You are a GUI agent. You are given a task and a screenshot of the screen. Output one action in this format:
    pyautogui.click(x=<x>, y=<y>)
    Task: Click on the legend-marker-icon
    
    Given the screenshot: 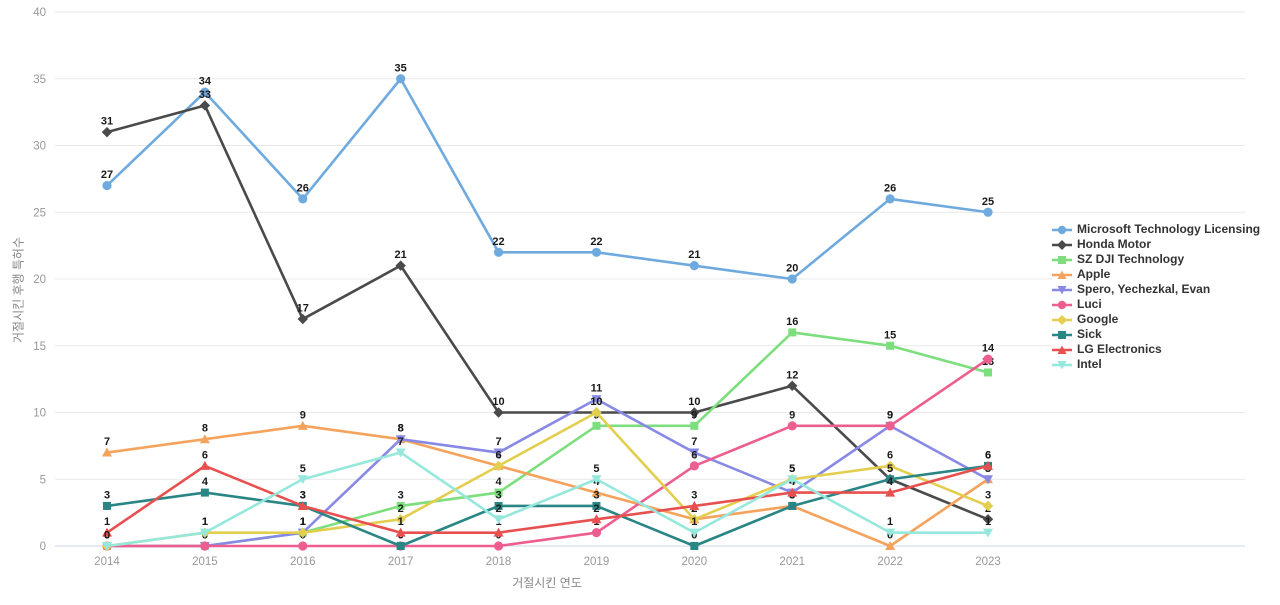 What is the action you would take?
    pyautogui.click(x=1062, y=274)
    